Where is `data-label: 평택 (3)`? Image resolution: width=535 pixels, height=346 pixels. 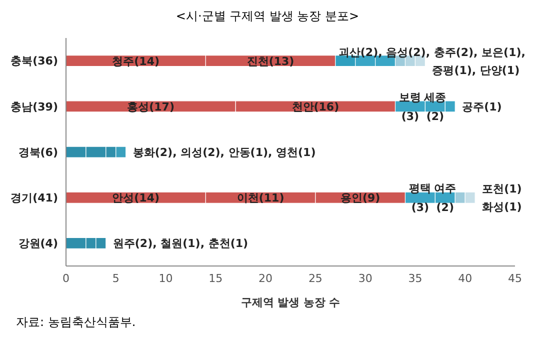
data-label: 평택 (3) is located at coordinates (420, 198).